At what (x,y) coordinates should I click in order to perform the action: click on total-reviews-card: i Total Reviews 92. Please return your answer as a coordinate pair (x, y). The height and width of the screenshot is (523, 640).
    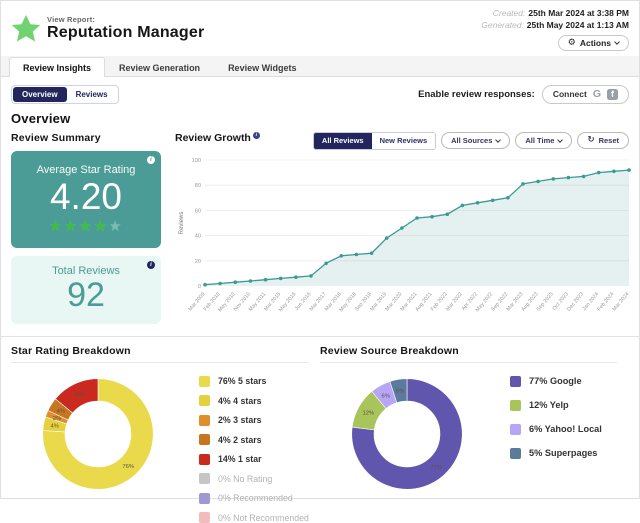
    Looking at the image, I should click on (86, 289).